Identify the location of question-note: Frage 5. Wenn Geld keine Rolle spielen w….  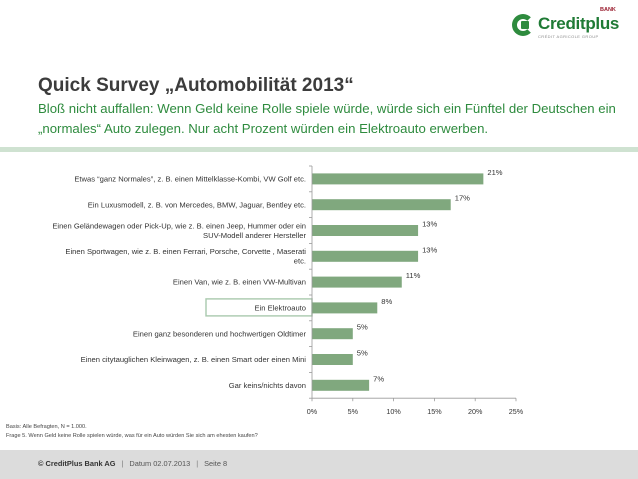
(132, 436).